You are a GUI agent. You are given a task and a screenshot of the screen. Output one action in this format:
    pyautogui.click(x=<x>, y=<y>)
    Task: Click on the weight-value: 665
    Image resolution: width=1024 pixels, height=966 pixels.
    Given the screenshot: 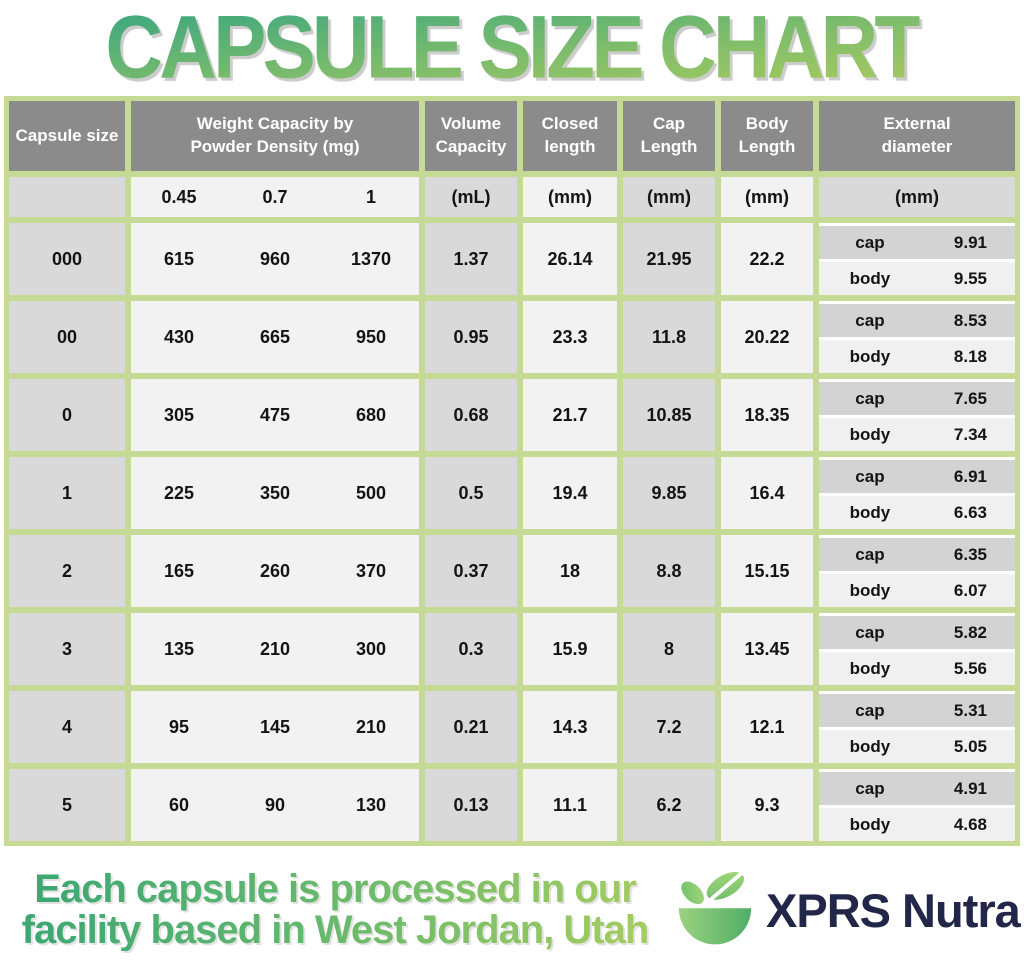 What is the action you would take?
    pyautogui.click(x=275, y=336)
    